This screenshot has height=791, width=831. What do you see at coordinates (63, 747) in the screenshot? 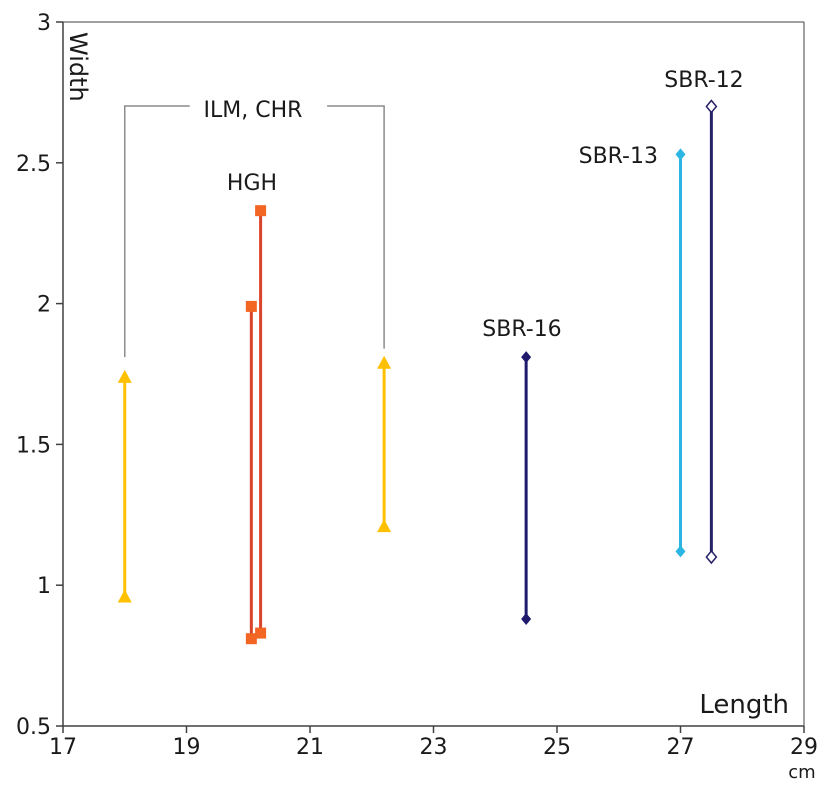
I see `x-tick-label: 17` at bounding box center [63, 747].